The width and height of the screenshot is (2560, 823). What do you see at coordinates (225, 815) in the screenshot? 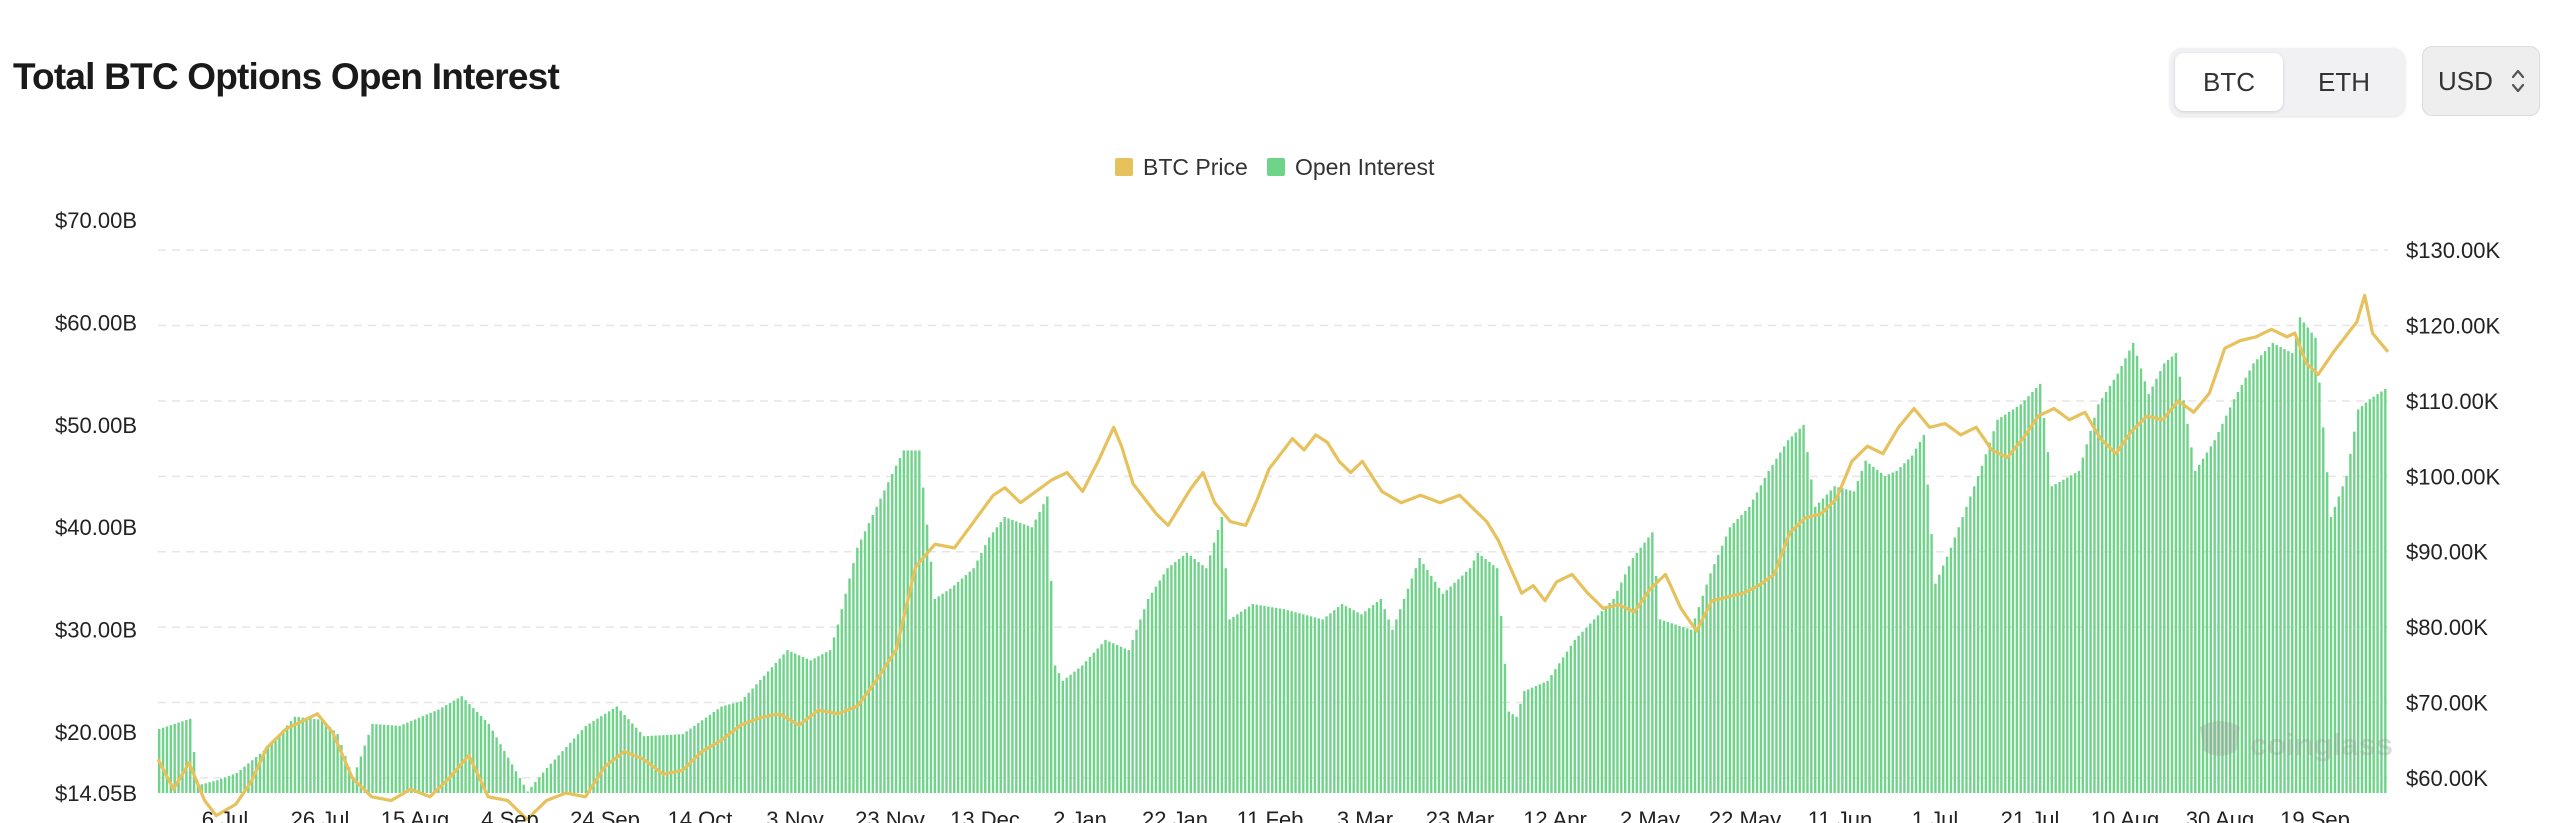
I see `x-tick-label: 6 Jul` at bounding box center [225, 815].